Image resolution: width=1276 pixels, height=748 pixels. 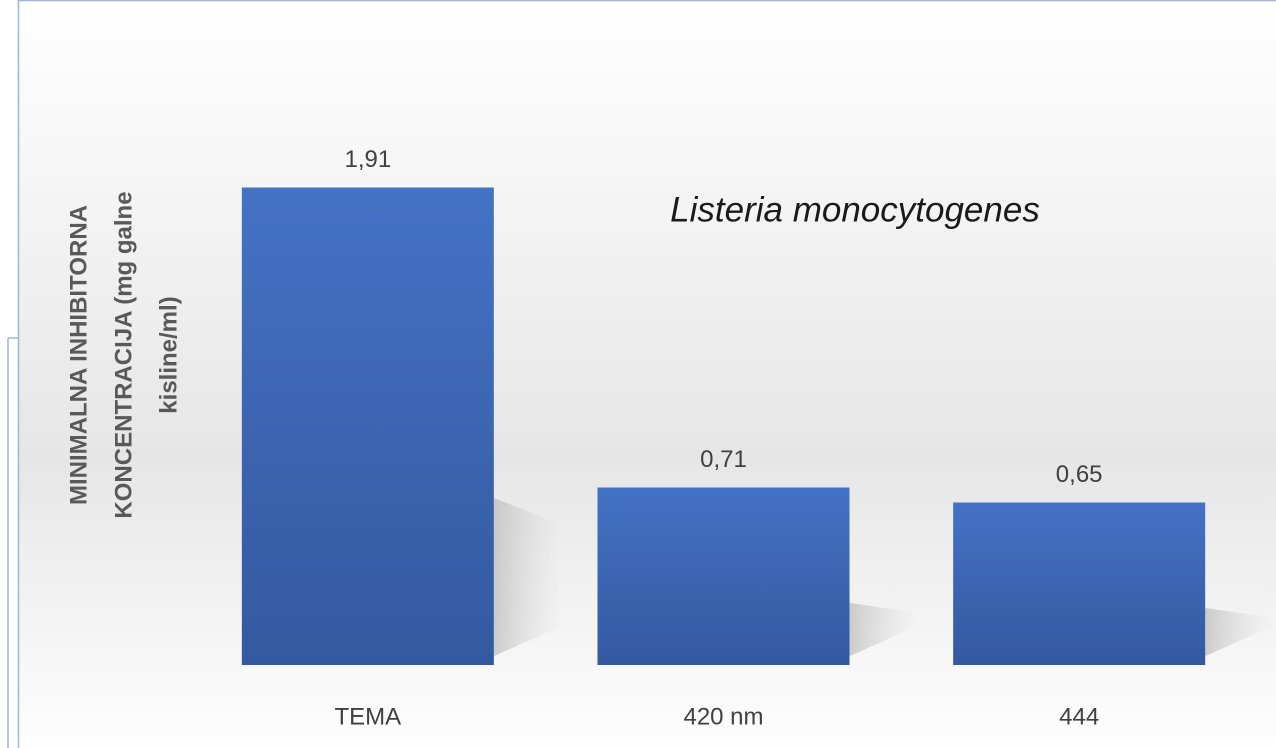 What do you see at coordinates (1079, 716) in the screenshot?
I see `x-tick-label: 444` at bounding box center [1079, 716].